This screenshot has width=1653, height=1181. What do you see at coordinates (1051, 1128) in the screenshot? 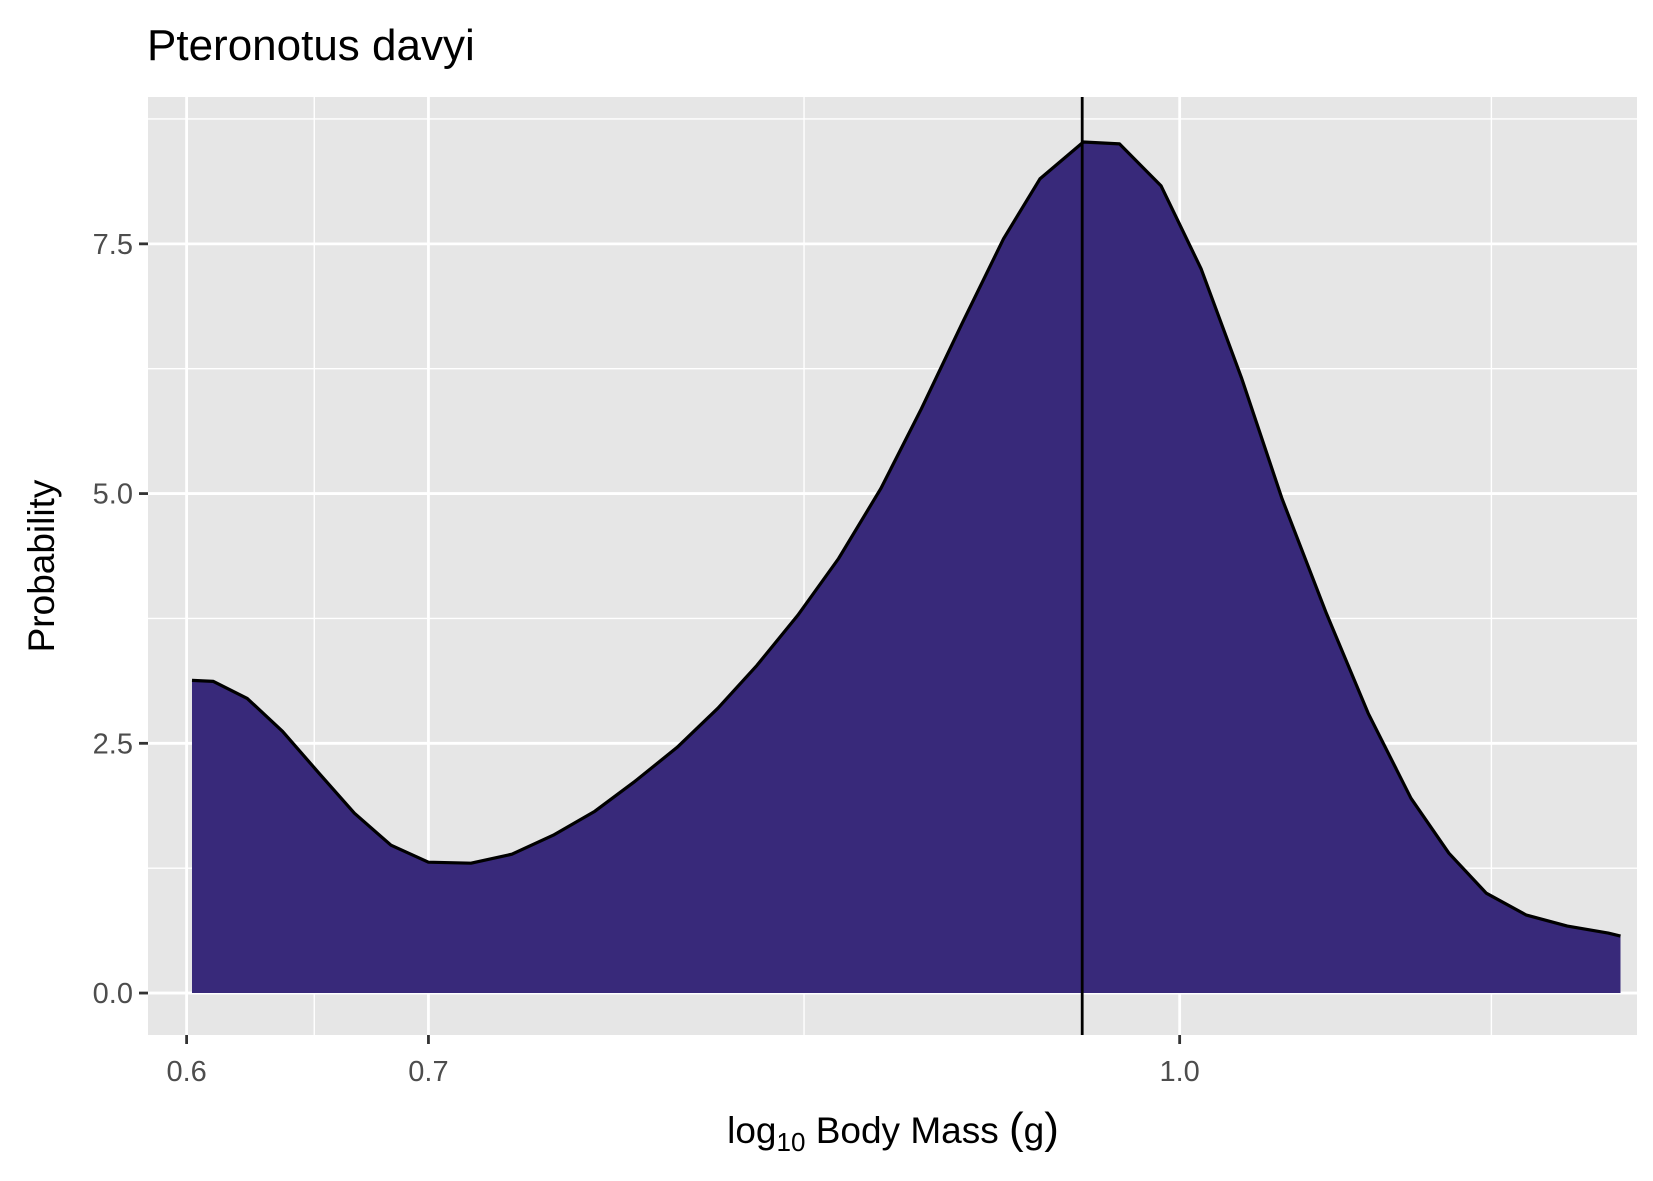
I see `x-axis-title-paren-close: )` at bounding box center [1051, 1128].